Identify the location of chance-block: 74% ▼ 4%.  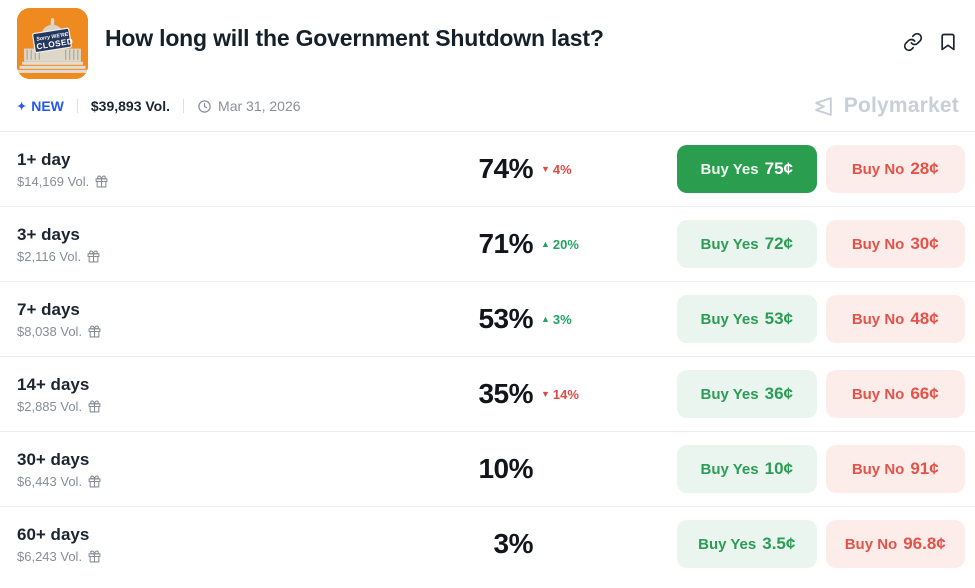
(494, 169).